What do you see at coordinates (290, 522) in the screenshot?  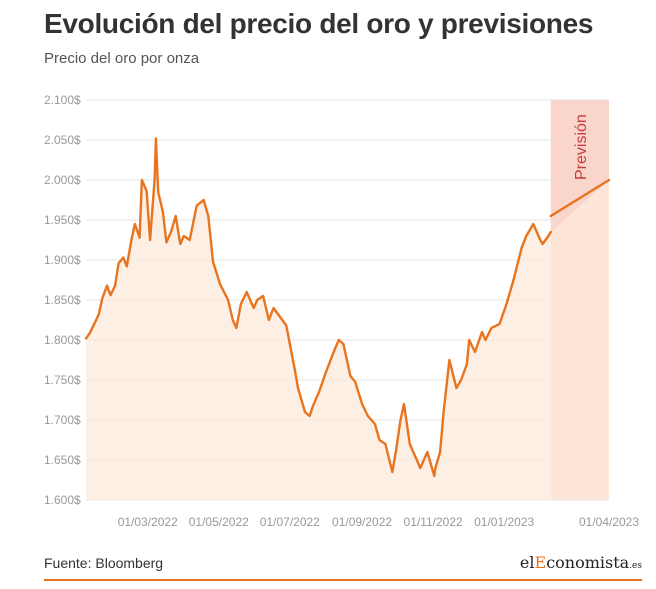 I see `x-tick-label: 01/07/2022` at bounding box center [290, 522].